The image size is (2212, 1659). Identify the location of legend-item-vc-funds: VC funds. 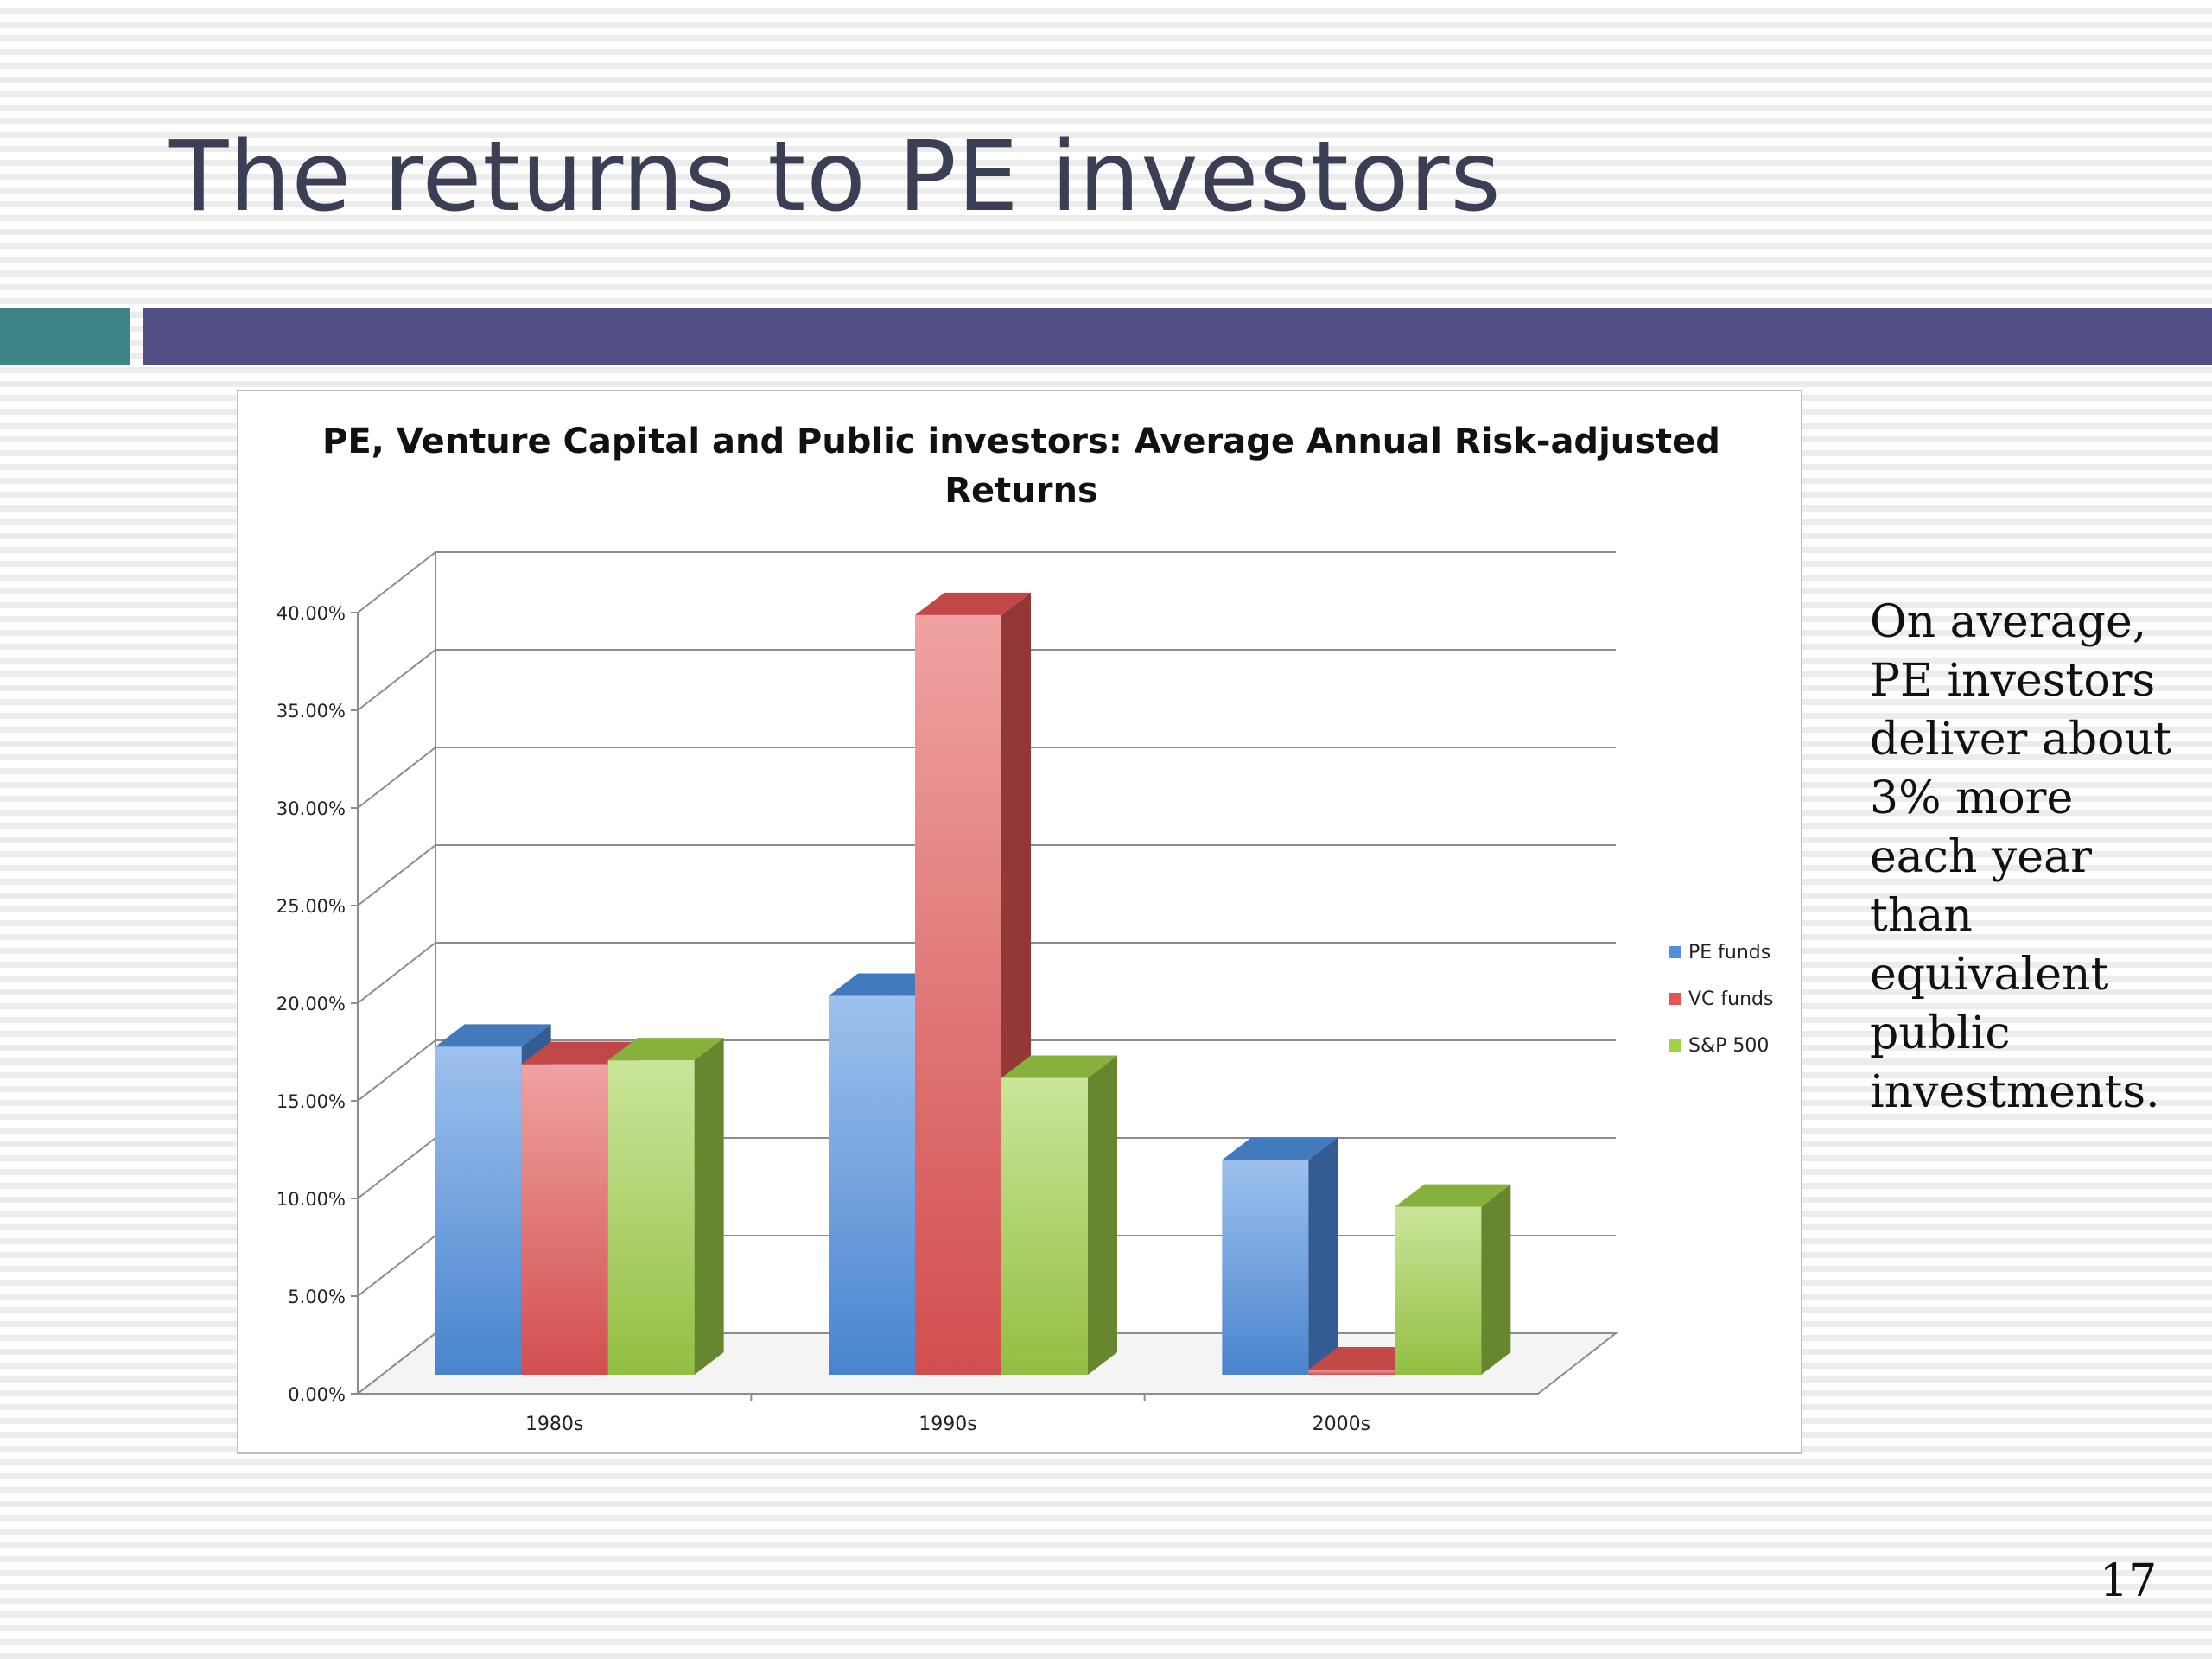
(1721, 999).